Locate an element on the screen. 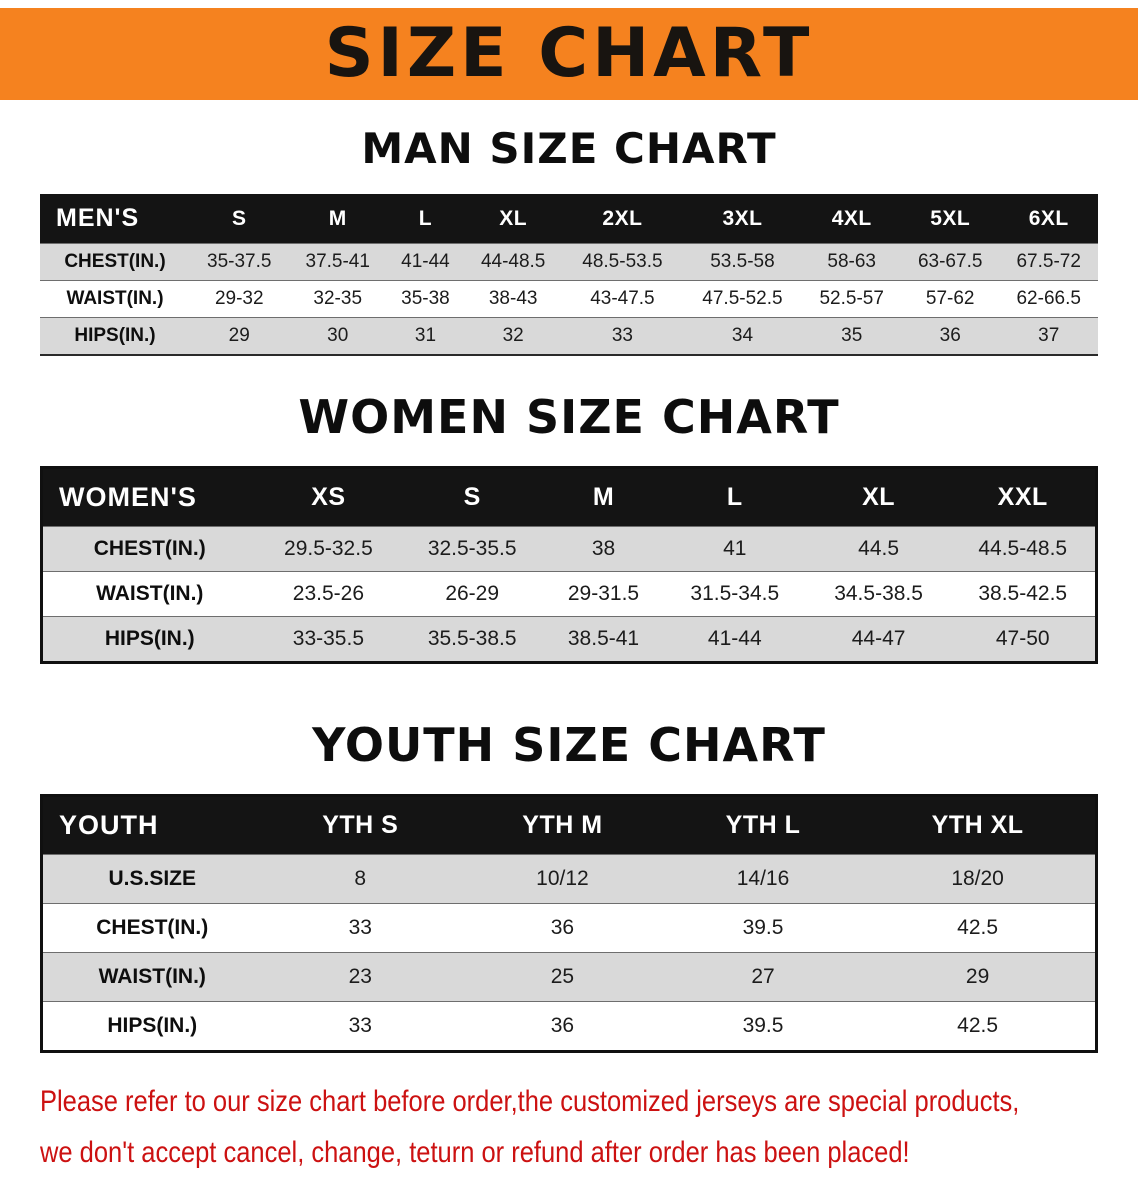 This screenshot has height=1181, width=1138. value-cell: 32-35 is located at coordinates (338, 298).